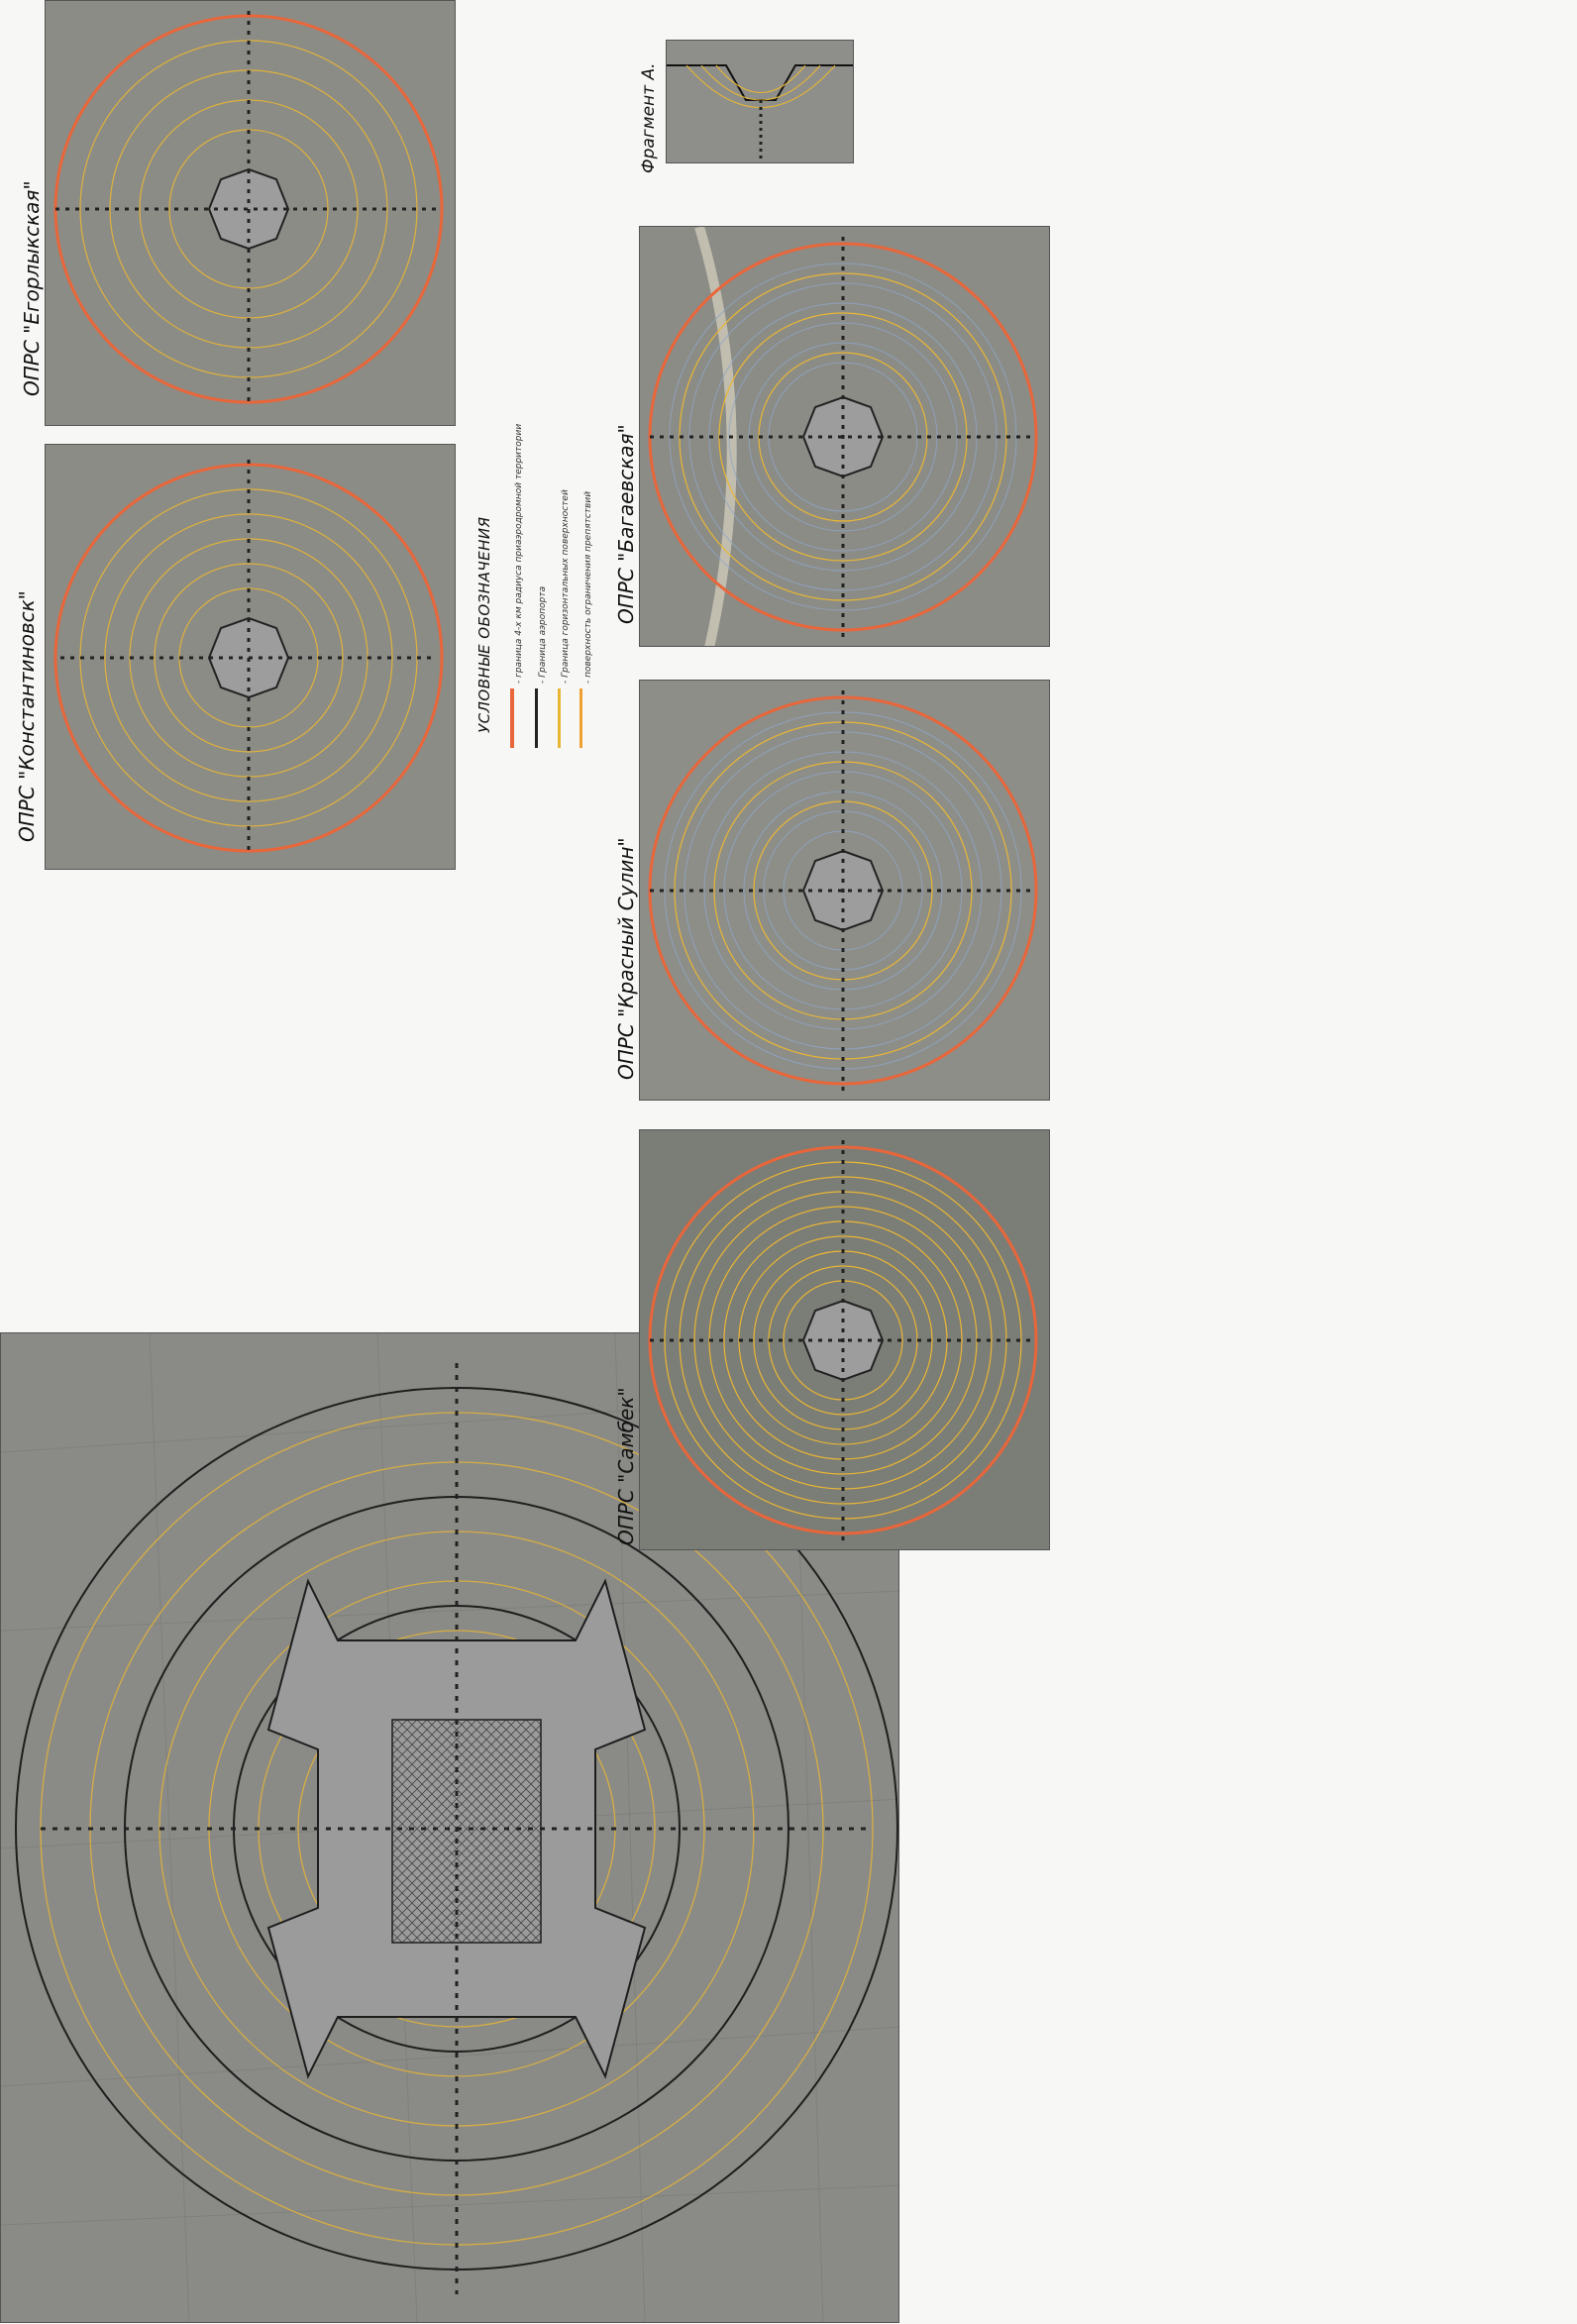 Image resolution: width=1577 pixels, height=2324 pixels. I want to click on map-caption-egorlykskaya: ОПРС "Егорлыкская", so click(32, 288).